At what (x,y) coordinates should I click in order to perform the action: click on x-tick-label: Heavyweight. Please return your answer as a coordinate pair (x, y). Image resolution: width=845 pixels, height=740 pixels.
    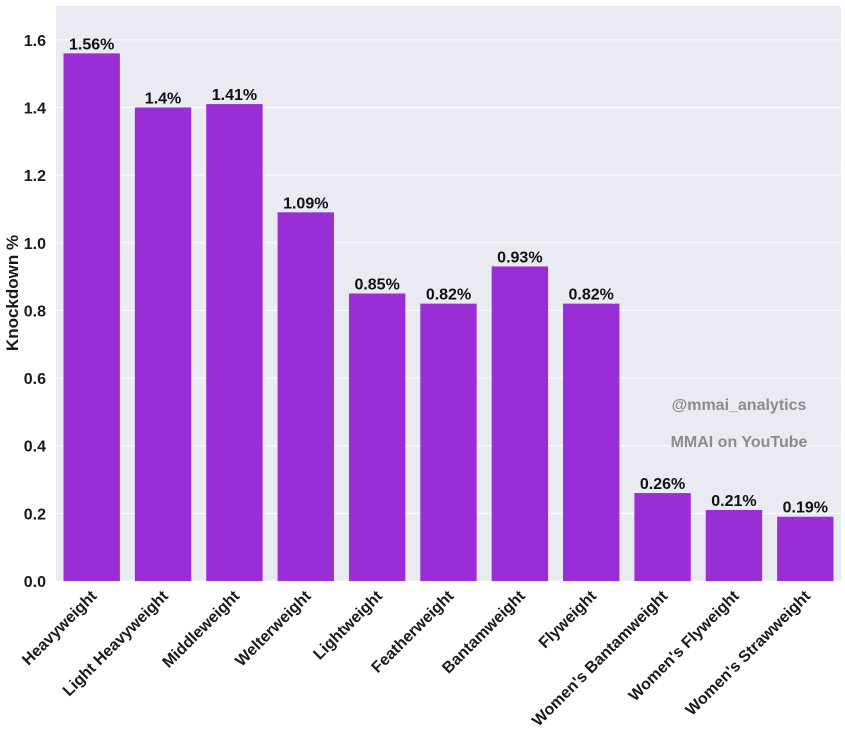
    Looking at the image, I should click on (60, 628).